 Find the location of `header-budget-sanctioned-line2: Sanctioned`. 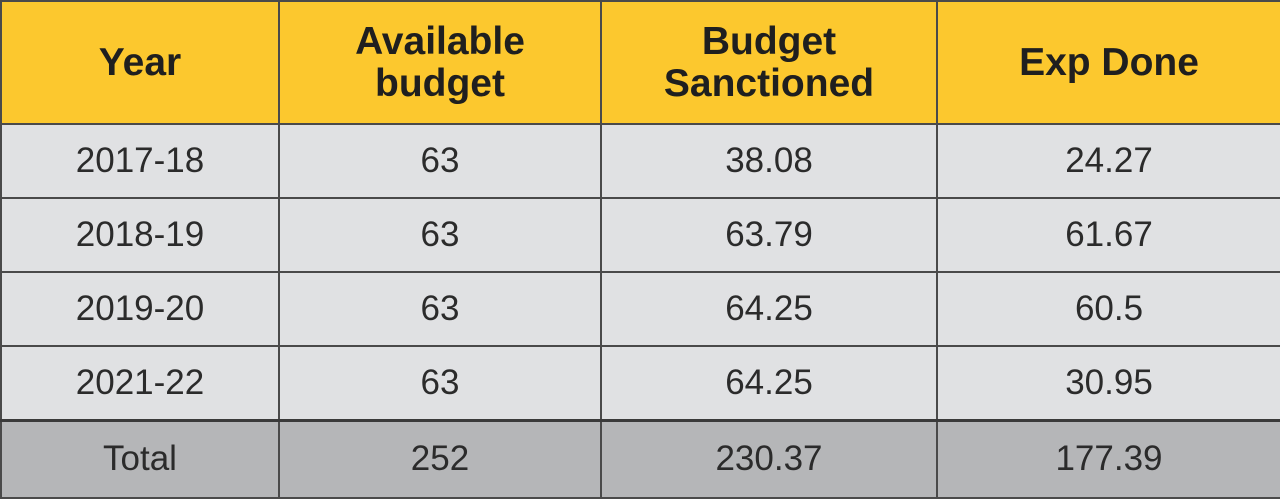

header-budget-sanctioned-line2: Sanctioned is located at coordinates (769, 83).